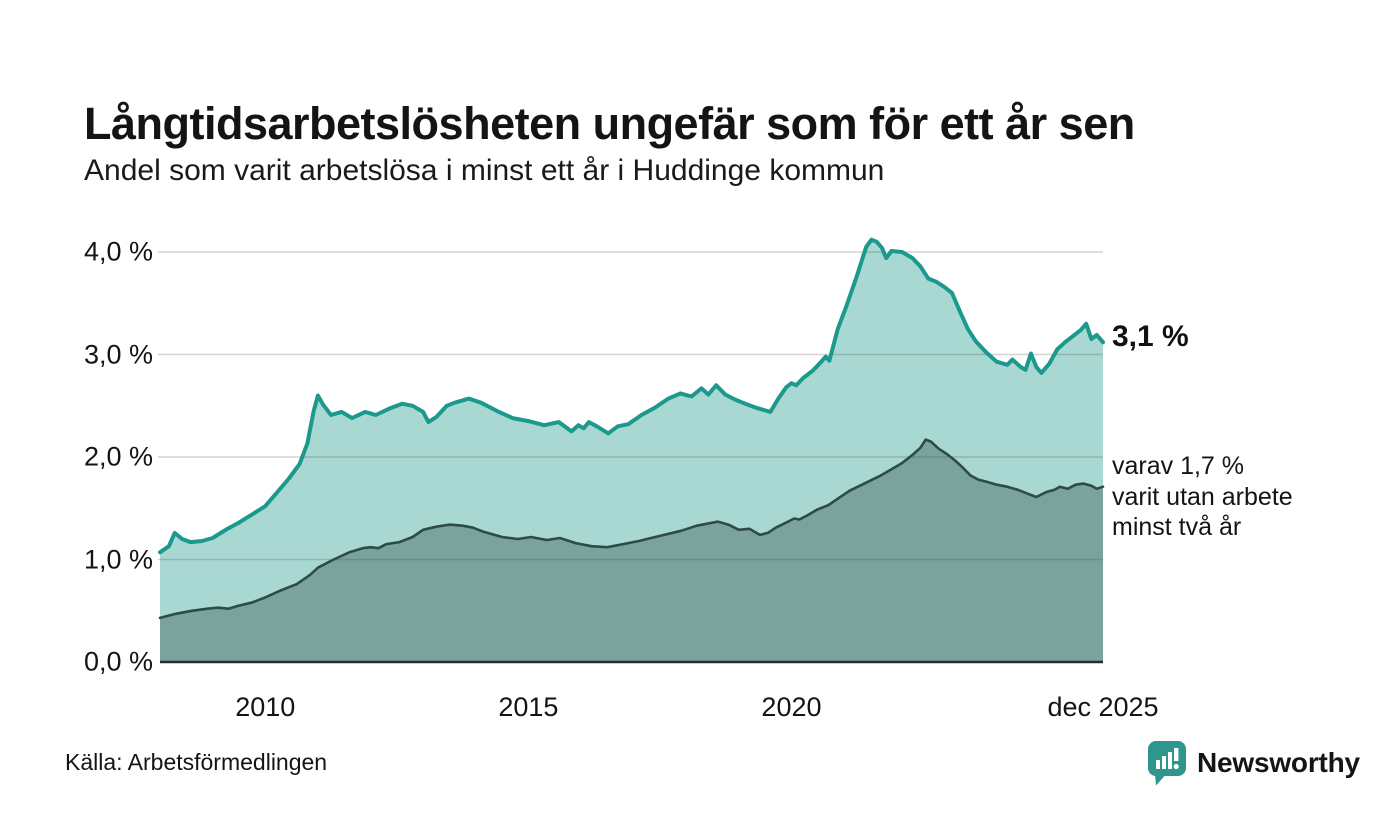  What do you see at coordinates (1178, 466) in the screenshot?
I see `annotation-line: varav 1,7 %` at bounding box center [1178, 466].